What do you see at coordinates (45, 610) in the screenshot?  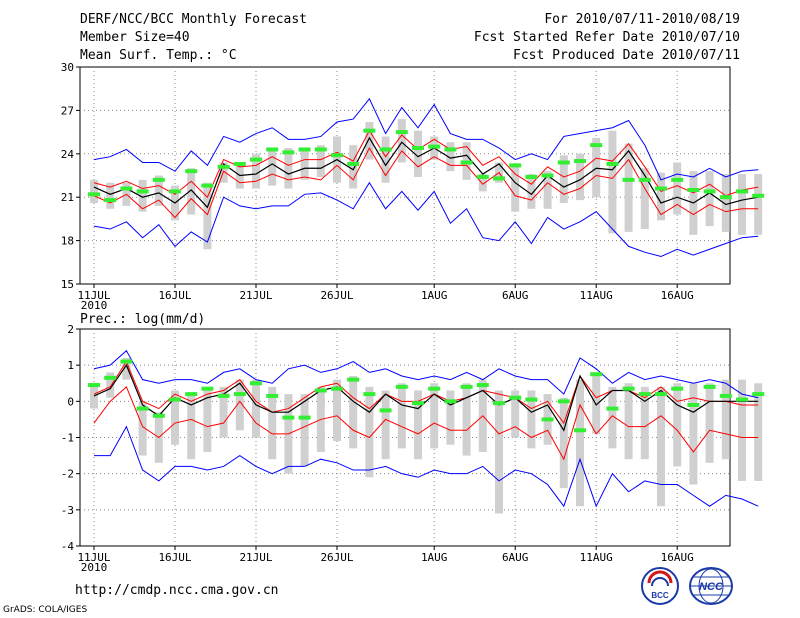 I see `grads-credit: GrADS: COLA/IGES` at bounding box center [45, 610].